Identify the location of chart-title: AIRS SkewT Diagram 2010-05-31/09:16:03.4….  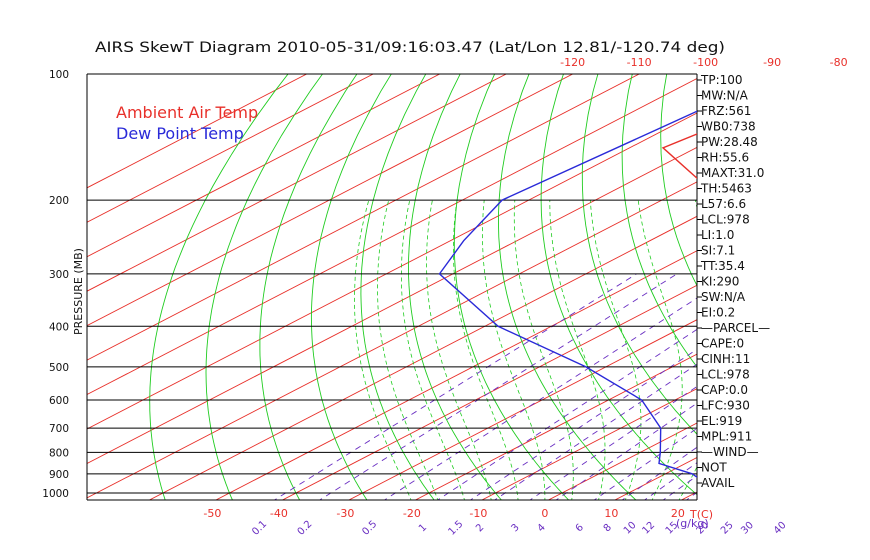
(410, 48).